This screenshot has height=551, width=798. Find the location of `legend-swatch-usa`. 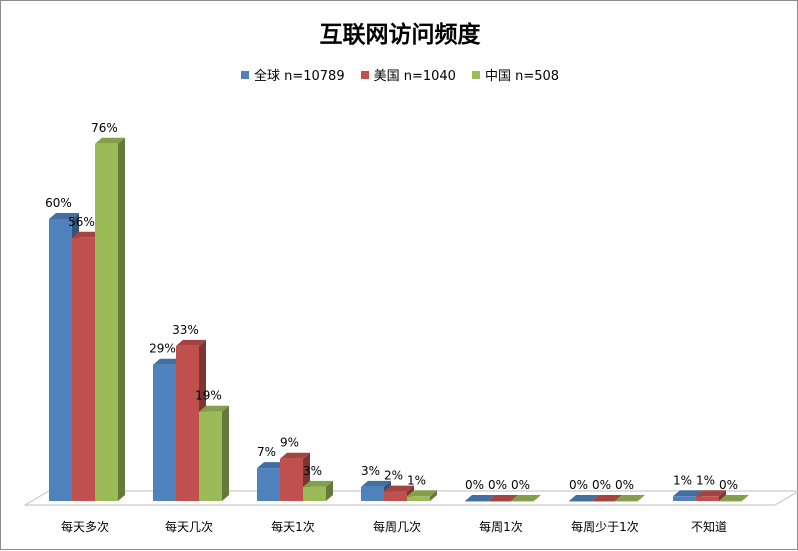

legend-swatch-usa is located at coordinates (364, 74).